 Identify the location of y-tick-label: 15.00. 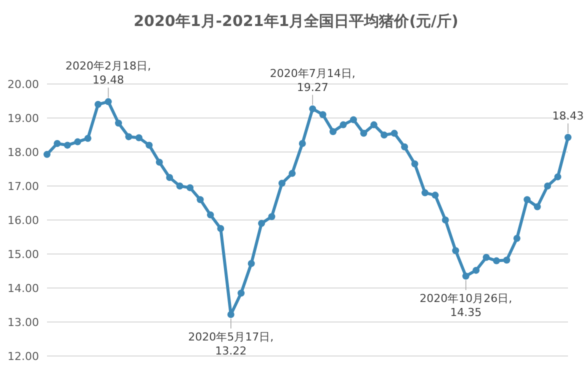
(23, 254).